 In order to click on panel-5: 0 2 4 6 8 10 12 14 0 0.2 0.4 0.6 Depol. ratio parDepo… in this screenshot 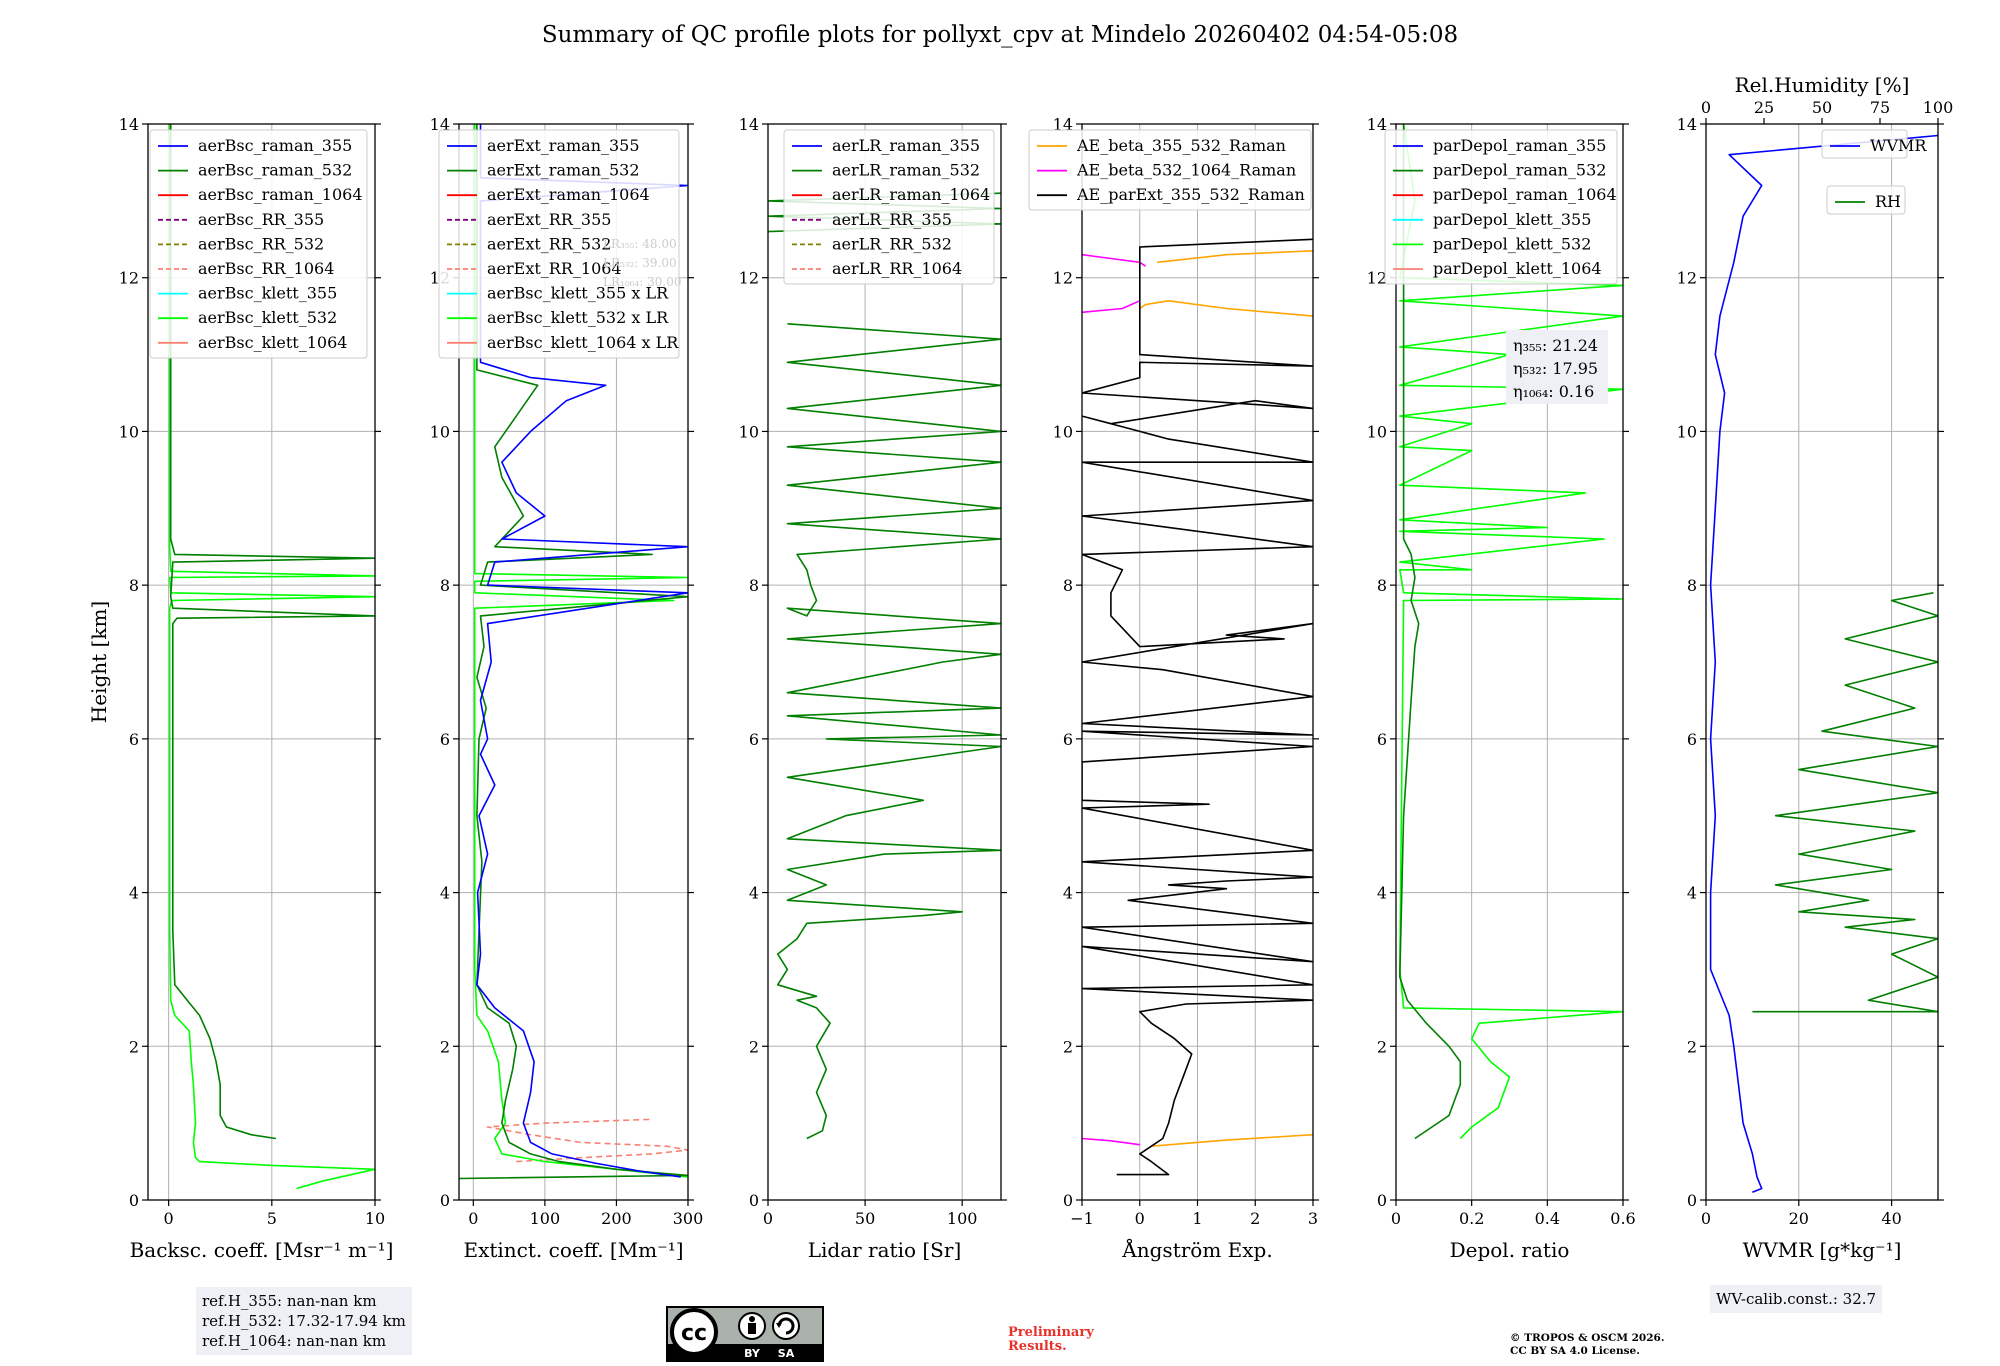, I will do `click(1501, 688)`.